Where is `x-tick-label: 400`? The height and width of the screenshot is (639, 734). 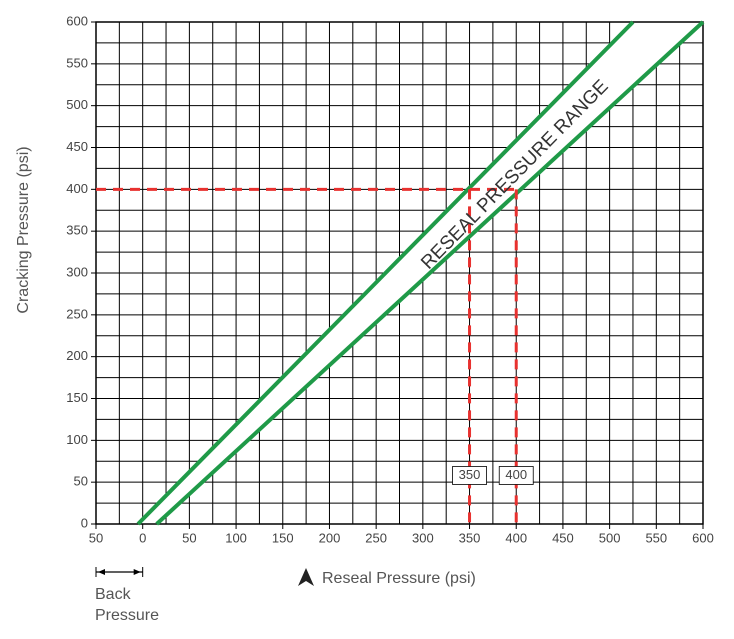
x-tick-label: 400 is located at coordinates (516, 537).